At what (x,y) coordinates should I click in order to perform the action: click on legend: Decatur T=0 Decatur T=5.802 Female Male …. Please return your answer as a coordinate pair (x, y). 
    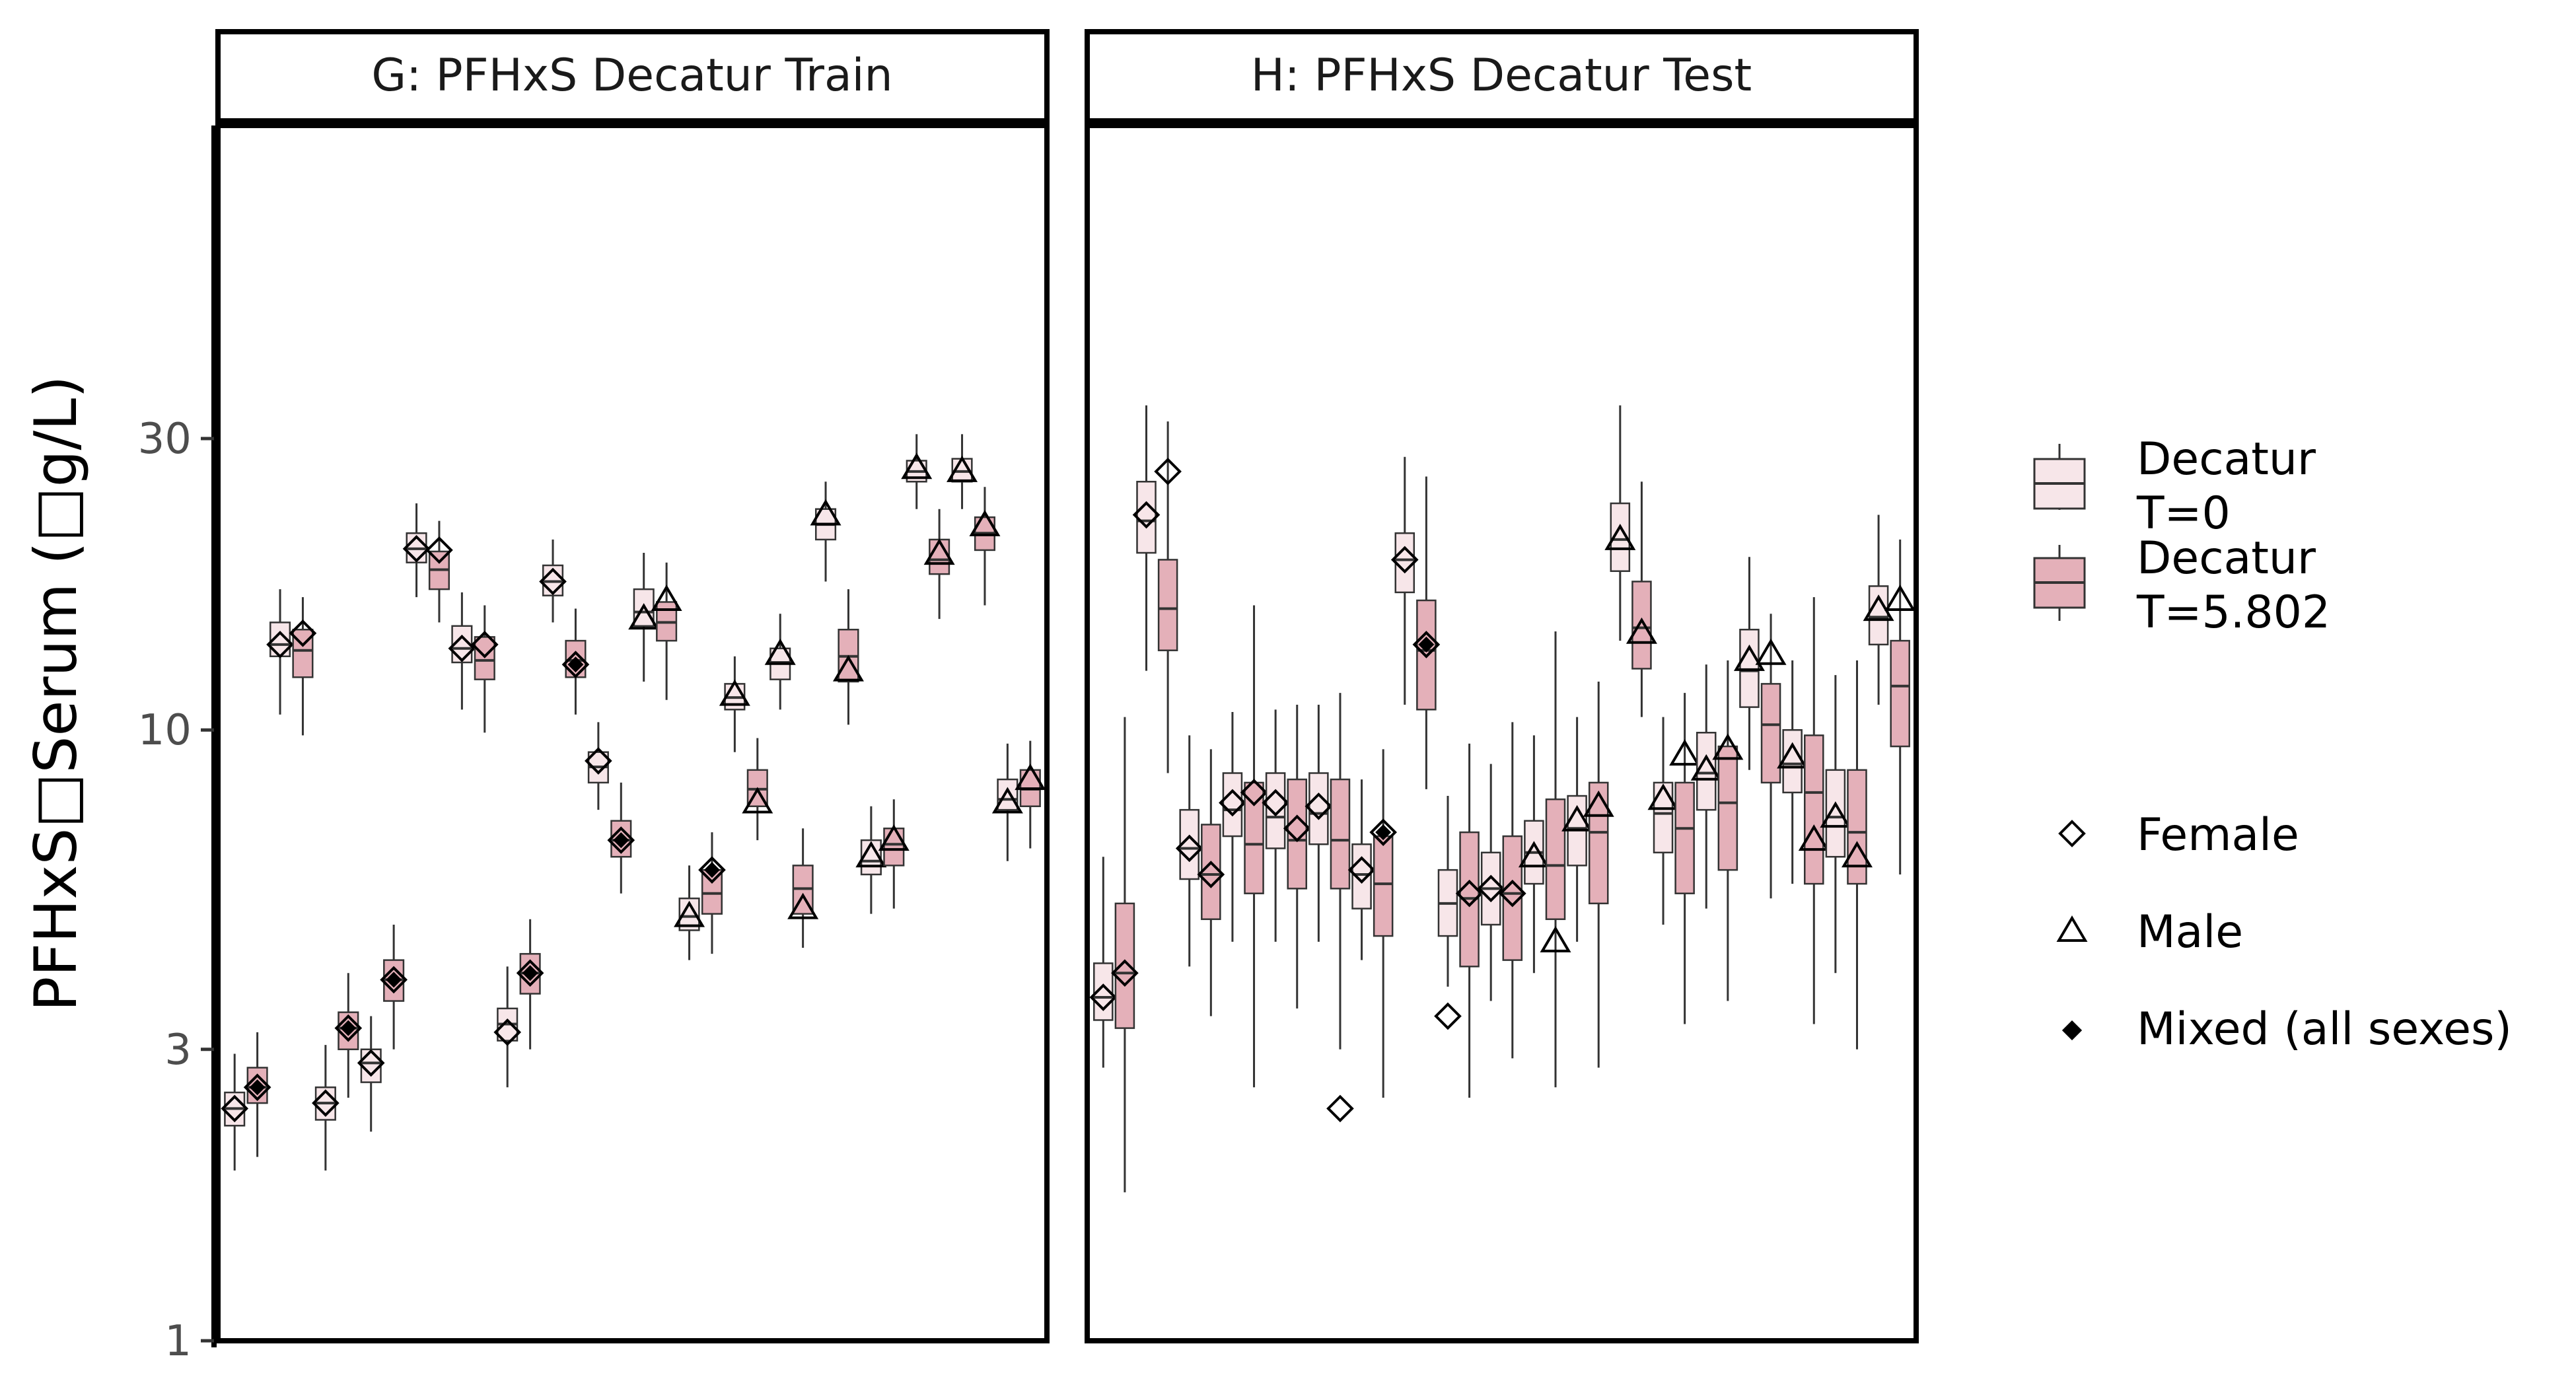
    Looking at the image, I should click on (2272, 744).